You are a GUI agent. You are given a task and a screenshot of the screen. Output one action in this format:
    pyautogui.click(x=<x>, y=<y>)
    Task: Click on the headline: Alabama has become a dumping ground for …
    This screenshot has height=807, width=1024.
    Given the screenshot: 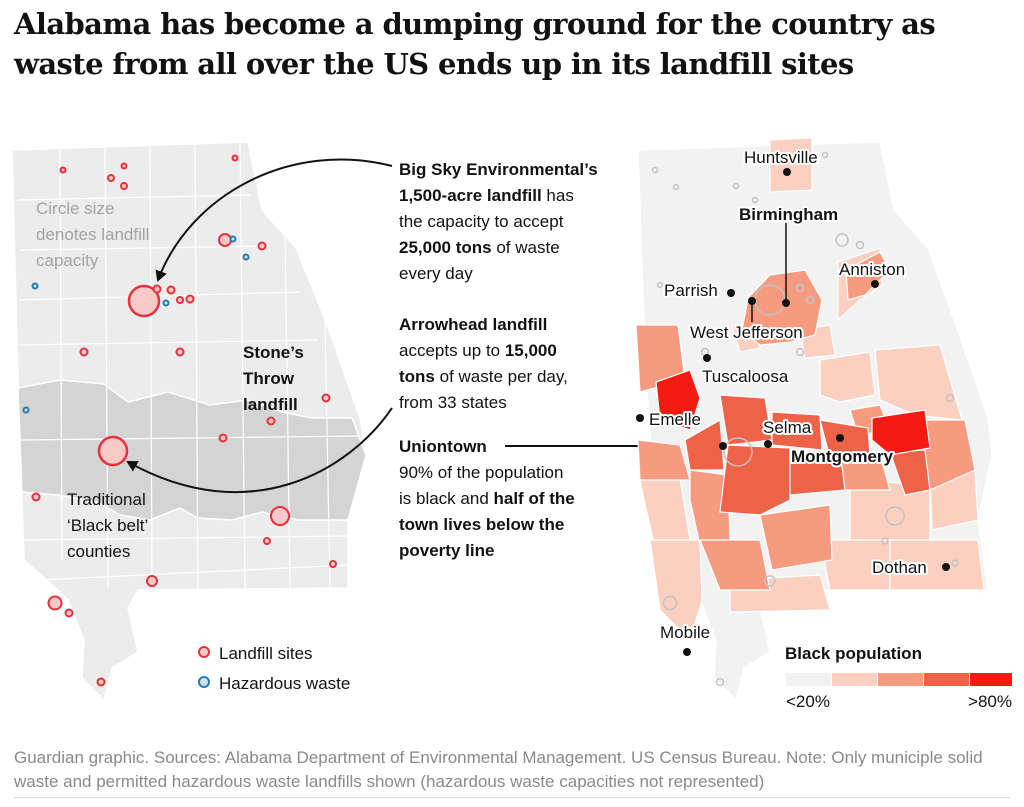 What is the action you would take?
    pyautogui.click(x=475, y=44)
    